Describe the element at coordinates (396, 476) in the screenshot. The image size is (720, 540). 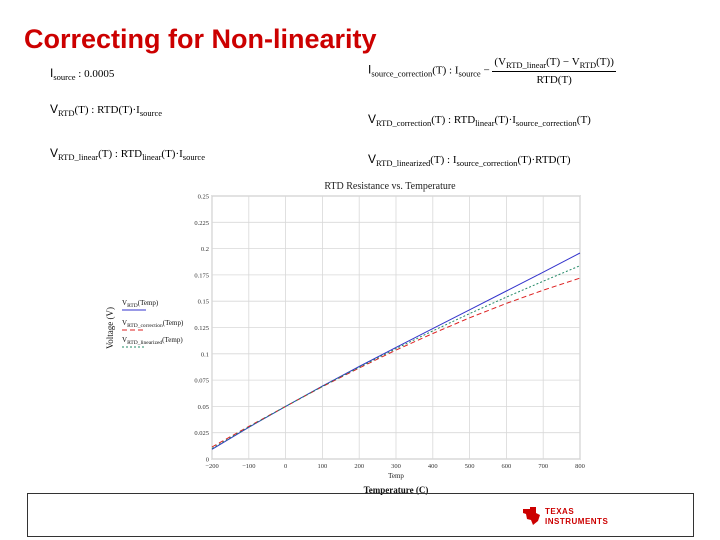
I see `x-sublabel: Temp` at that location.